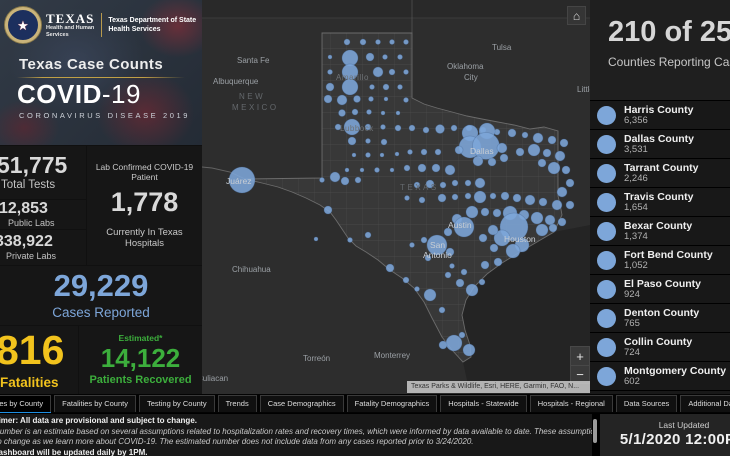 This screenshot has width=730, height=456. Describe the element at coordinates (660, 317) in the screenshot. I see `county-row: Denton County 765` at that location.